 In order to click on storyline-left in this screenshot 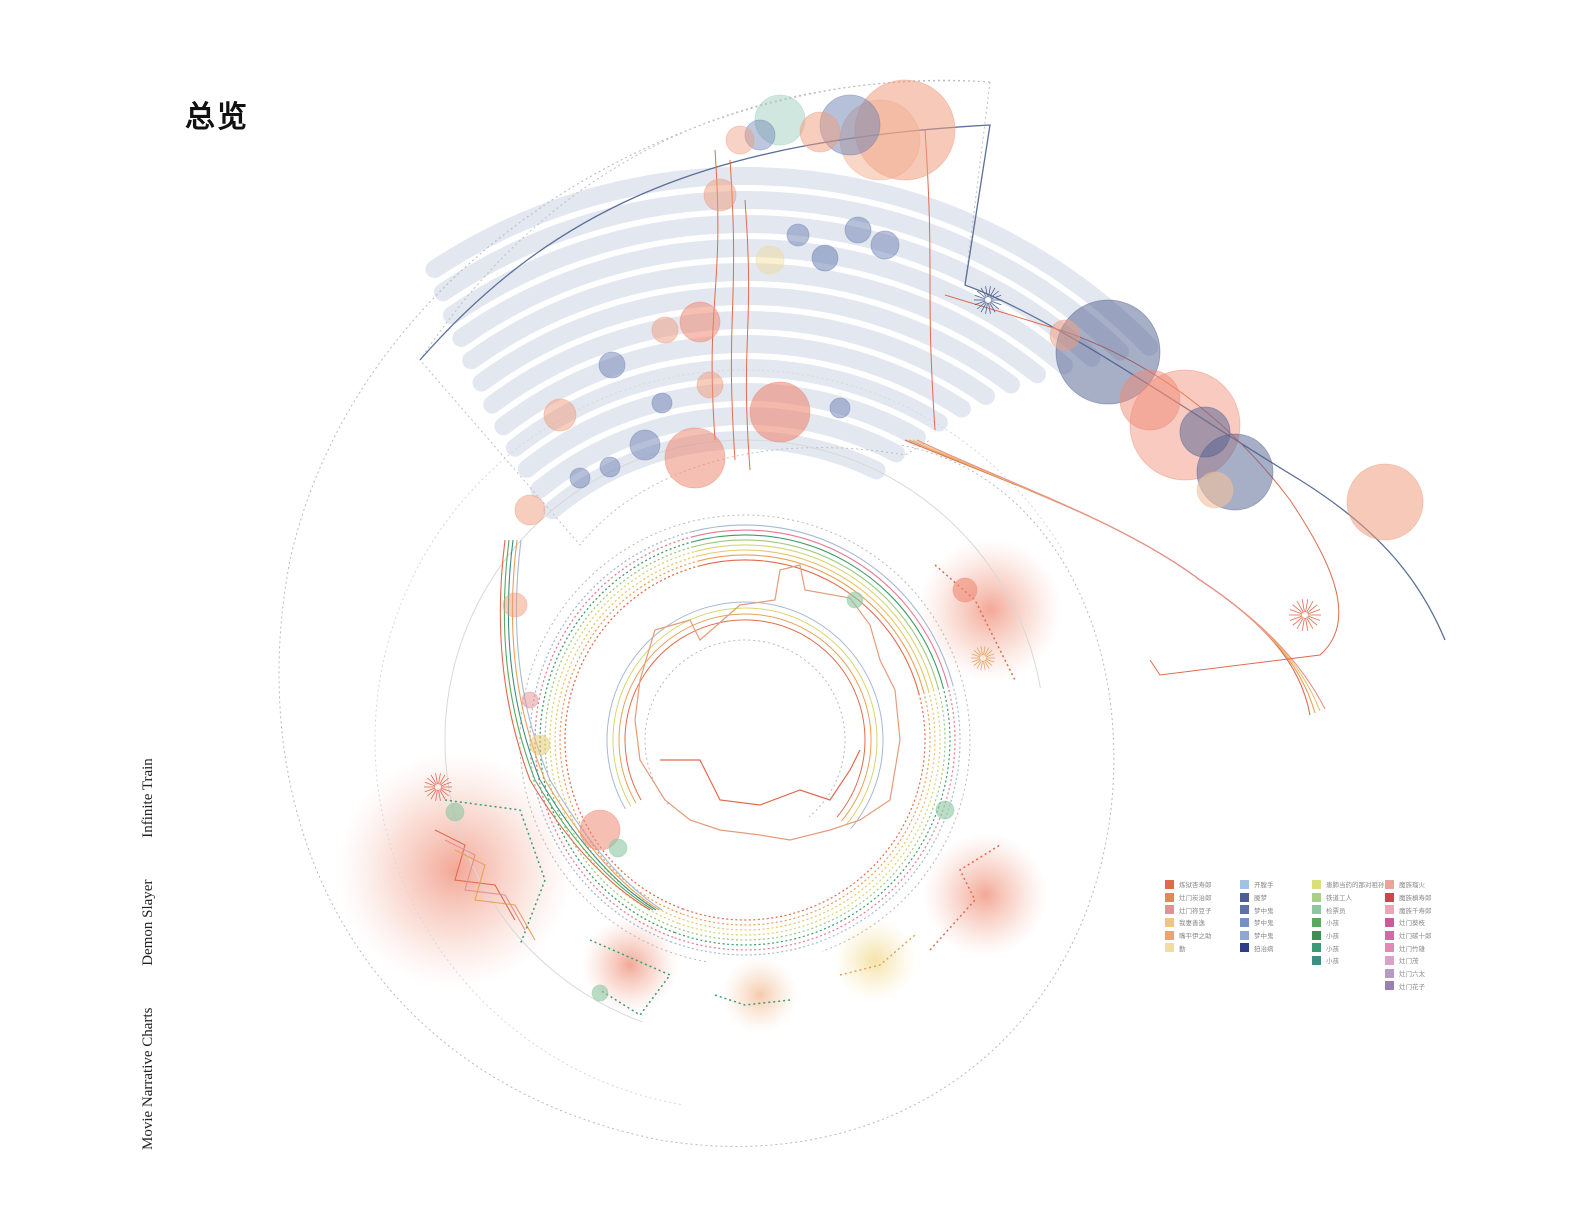, I will do `click(575, 725)`.